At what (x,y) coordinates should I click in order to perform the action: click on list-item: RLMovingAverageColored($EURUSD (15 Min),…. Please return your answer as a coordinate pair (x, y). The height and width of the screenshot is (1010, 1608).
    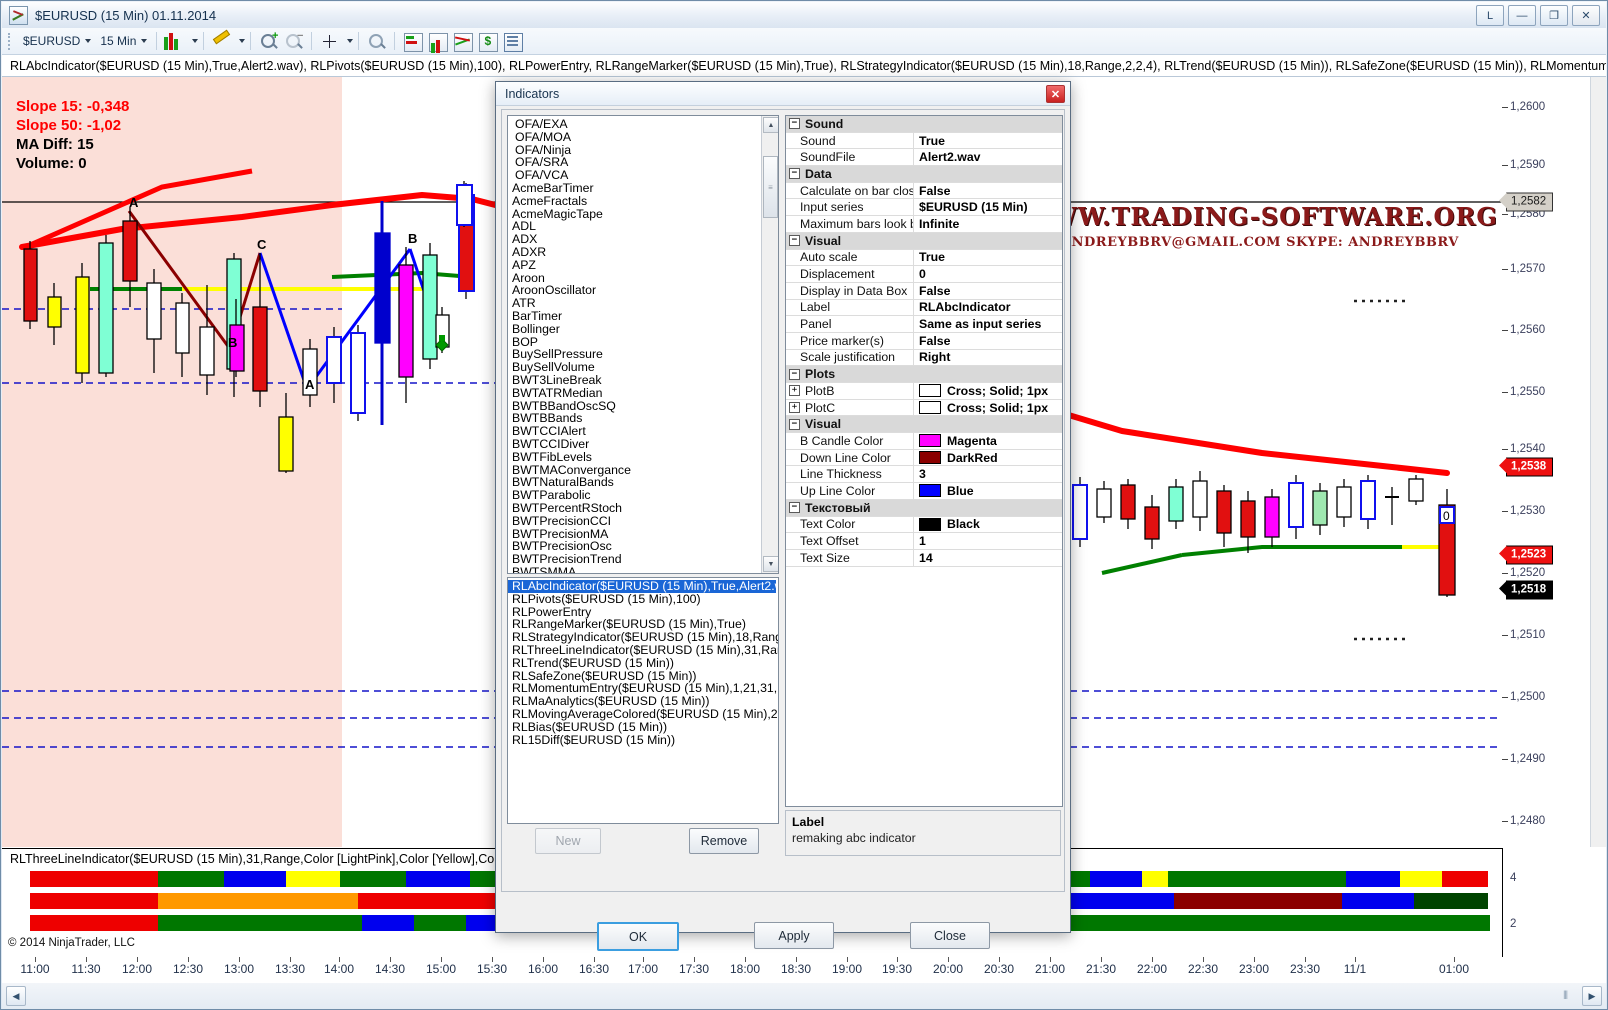
    Looking at the image, I should click on (645, 713).